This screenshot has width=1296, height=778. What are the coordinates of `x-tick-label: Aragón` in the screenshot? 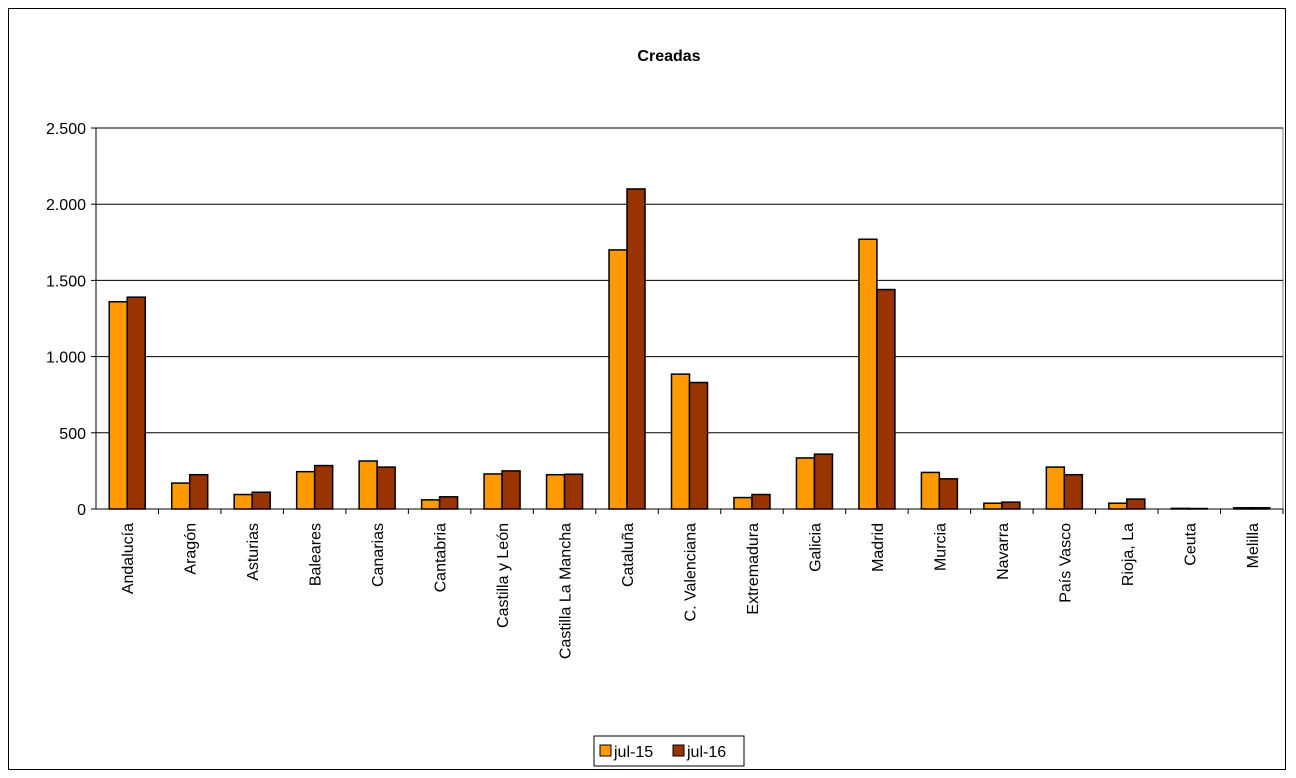 It's located at (191, 549).